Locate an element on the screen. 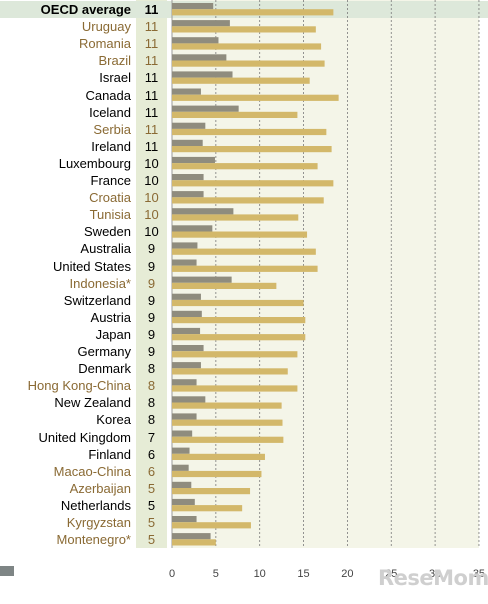  x-tick-label: 30 is located at coordinates (435, 574).